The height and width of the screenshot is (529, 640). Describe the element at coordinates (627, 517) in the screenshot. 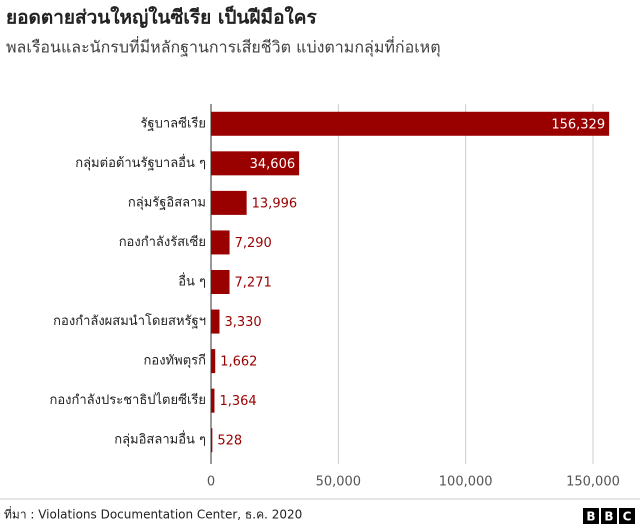

I see `bbc-letter: C` at that location.